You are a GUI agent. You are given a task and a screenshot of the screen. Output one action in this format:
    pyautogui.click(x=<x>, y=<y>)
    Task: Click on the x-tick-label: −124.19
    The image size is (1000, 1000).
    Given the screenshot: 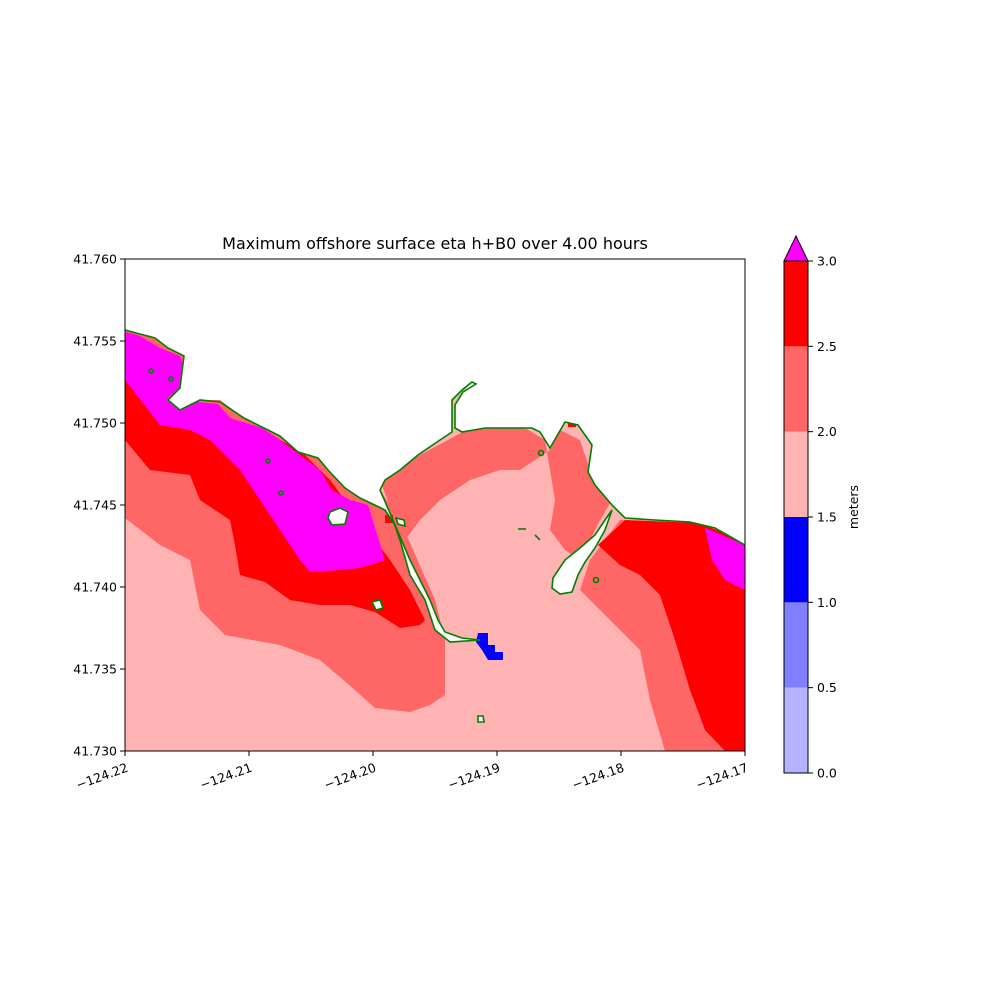 What is the action you would take?
    pyautogui.click(x=474, y=776)
    